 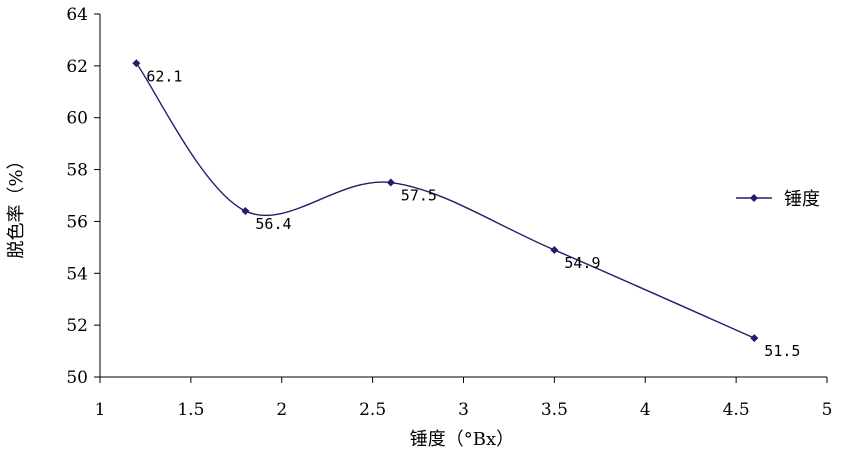 What do you see at coordinates (77, 326) in the screenshot?
I see `y-tick-label: 52` at bounding box center [77, 326].